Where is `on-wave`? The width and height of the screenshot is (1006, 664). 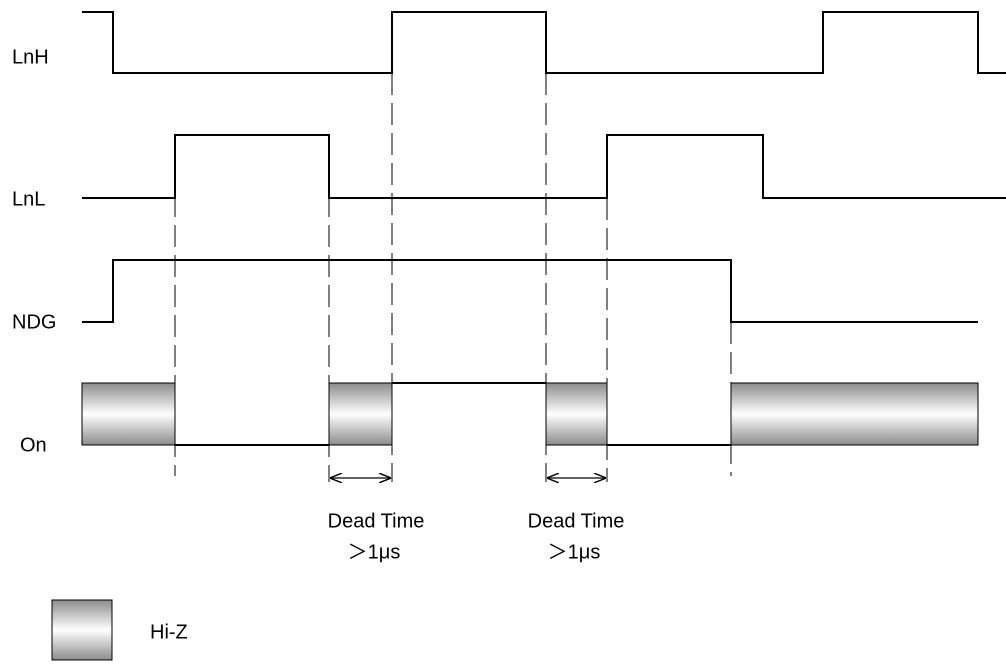
on-wave is located at coordinates (453, 414).